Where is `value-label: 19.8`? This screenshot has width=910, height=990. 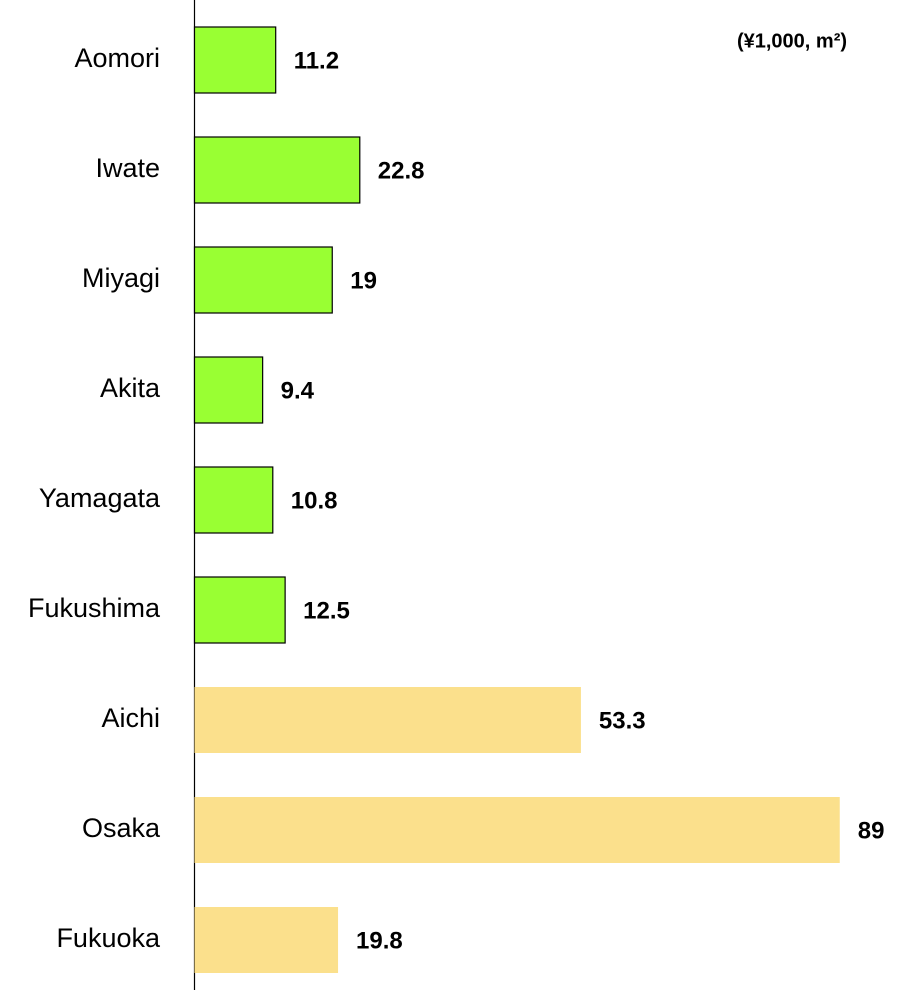 value-label: 19.8 is located at coordinates (379, 940).